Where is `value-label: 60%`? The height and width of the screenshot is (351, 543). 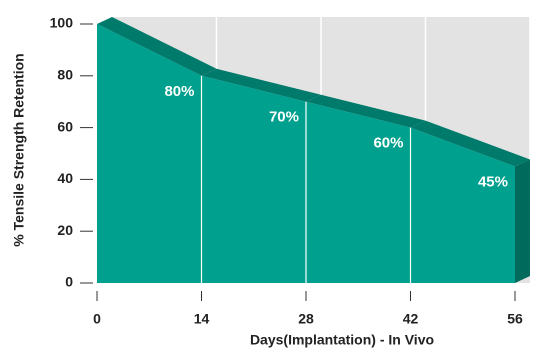
value-label: 60% is located at coordinates (388, 143).